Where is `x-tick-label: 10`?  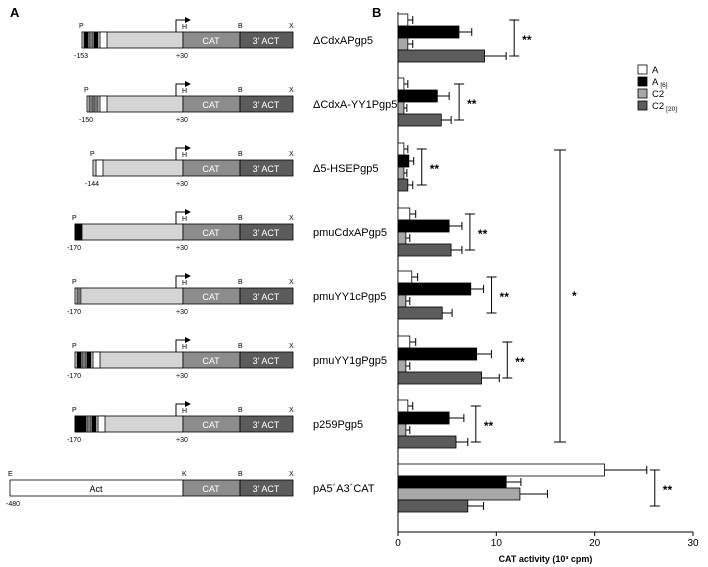 x-tick-label: 10 is located at coordinates (497, 543).